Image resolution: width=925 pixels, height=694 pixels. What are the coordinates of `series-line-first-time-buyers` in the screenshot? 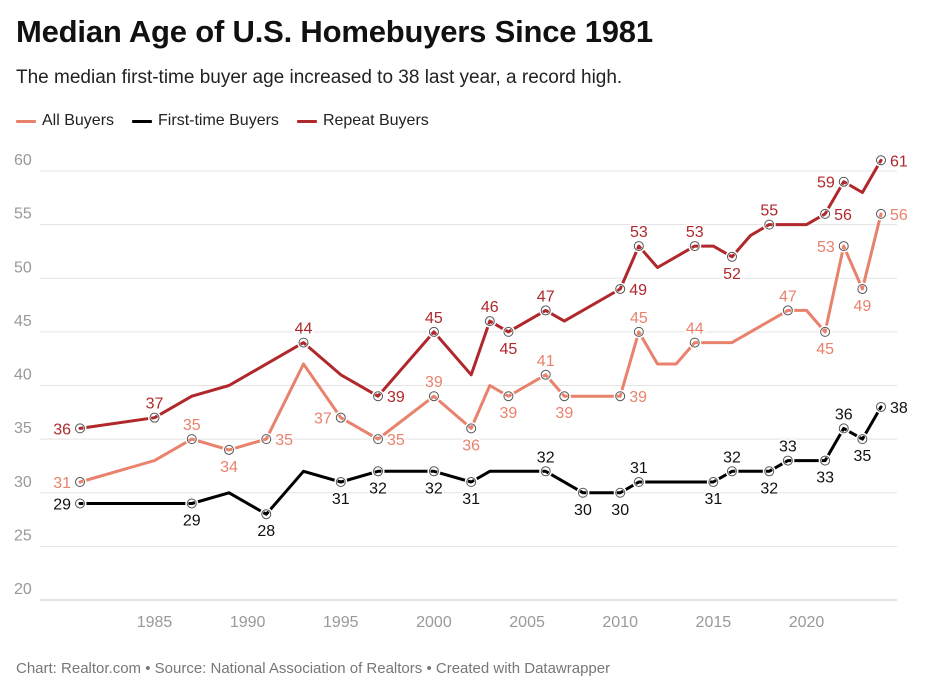 It's located at (480, 460).